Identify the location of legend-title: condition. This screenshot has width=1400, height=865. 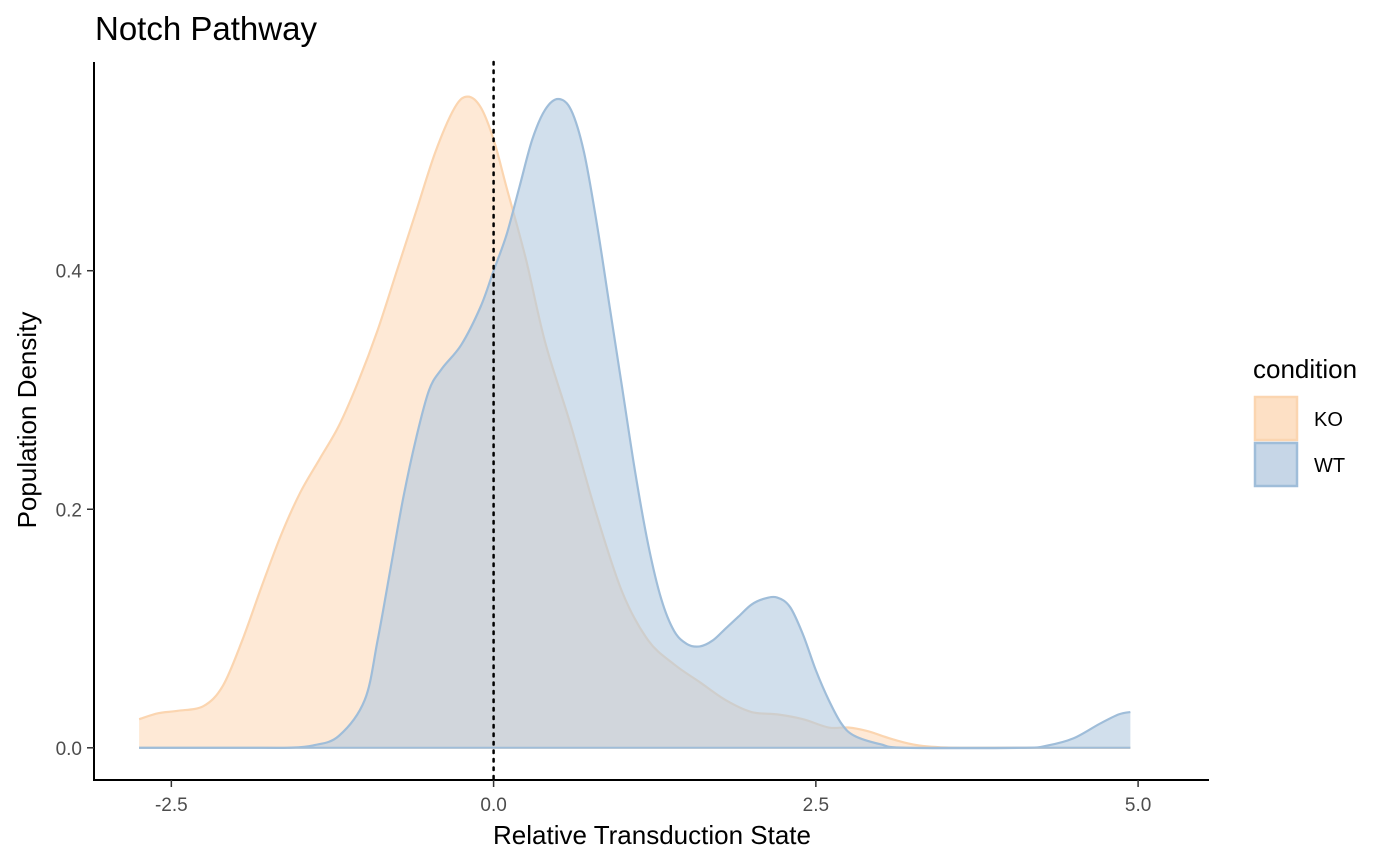
(1305, 369).